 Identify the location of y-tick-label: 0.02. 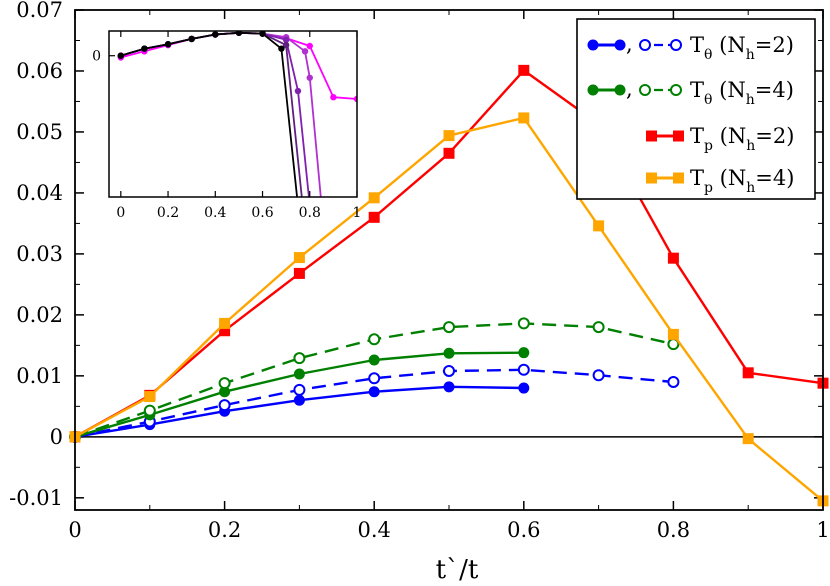
(39, 315).